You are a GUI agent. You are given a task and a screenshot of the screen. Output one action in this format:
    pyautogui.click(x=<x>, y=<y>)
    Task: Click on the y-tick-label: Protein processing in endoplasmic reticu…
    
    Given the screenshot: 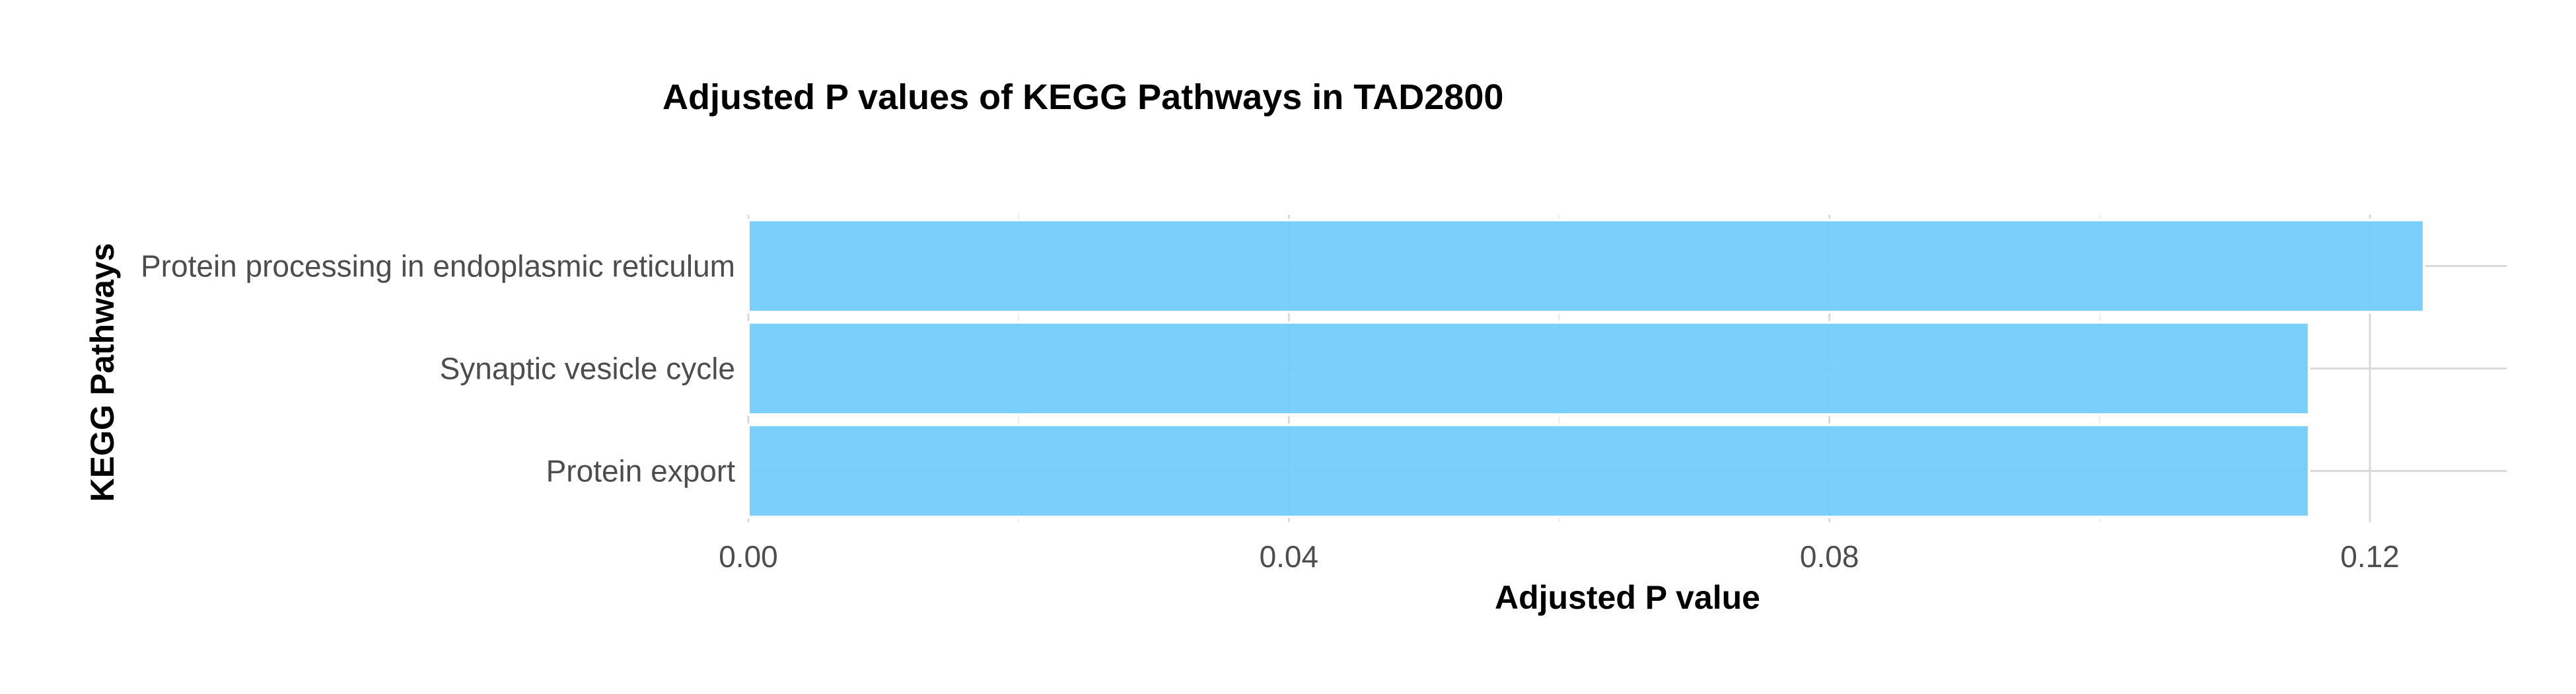 What is the action you would take?
    pyautogui.click(x=438, y=266)
    